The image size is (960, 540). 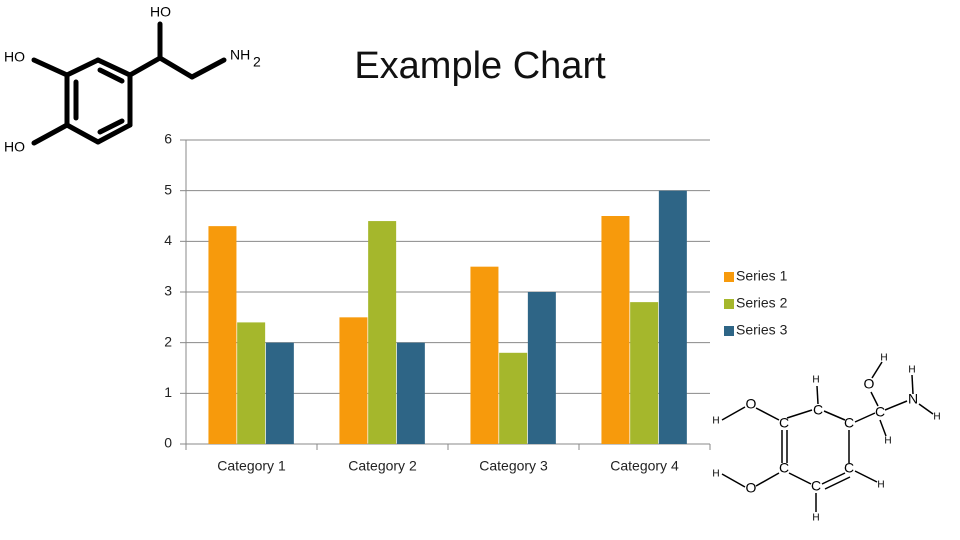 What do you see at coordinates (382, 466) in the screenshot?
I see `x-tick-label: Category 2` at bounding box center [382, 466].